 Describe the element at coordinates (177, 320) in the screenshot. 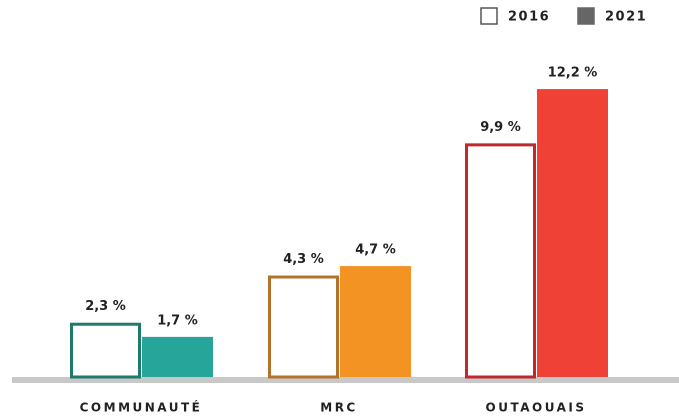

I see `data-label: 1,7 %` at that location.